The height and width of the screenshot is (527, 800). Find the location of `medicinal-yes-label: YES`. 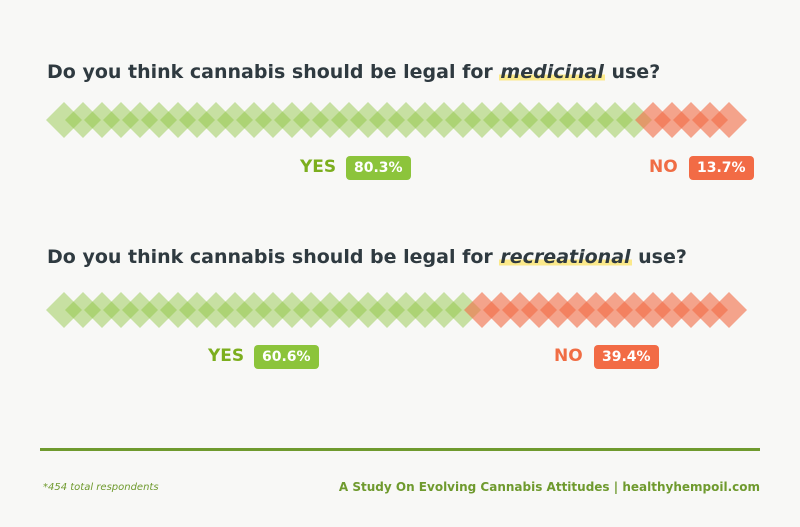

medicinal-yes-label: YES is located at coordinates (318, 167).